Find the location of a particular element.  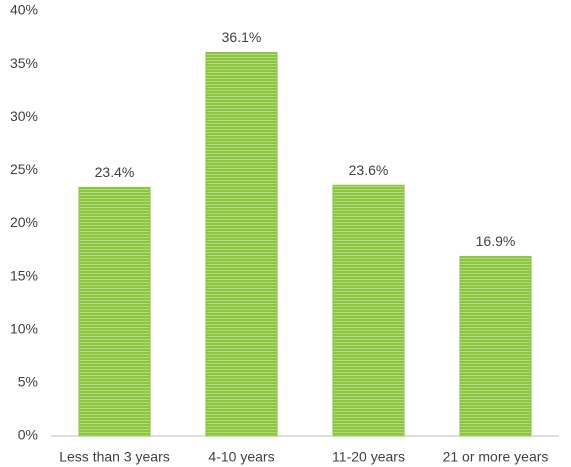

y-tick-label: 30% is located at coordinates (24, 116).